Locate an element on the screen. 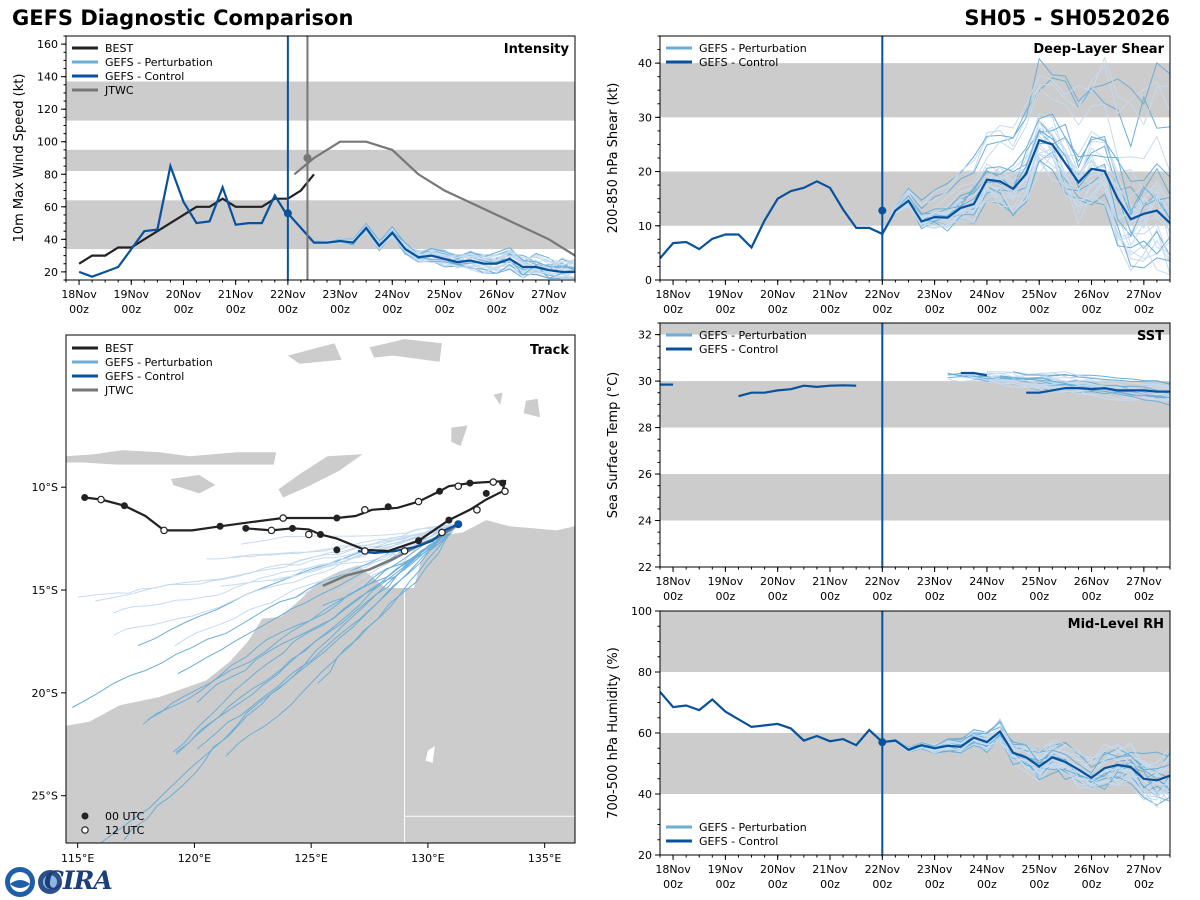 The width and height of the screenshot is (1200, 900). panel-title: Intensity is located at coordinates (537, 49).